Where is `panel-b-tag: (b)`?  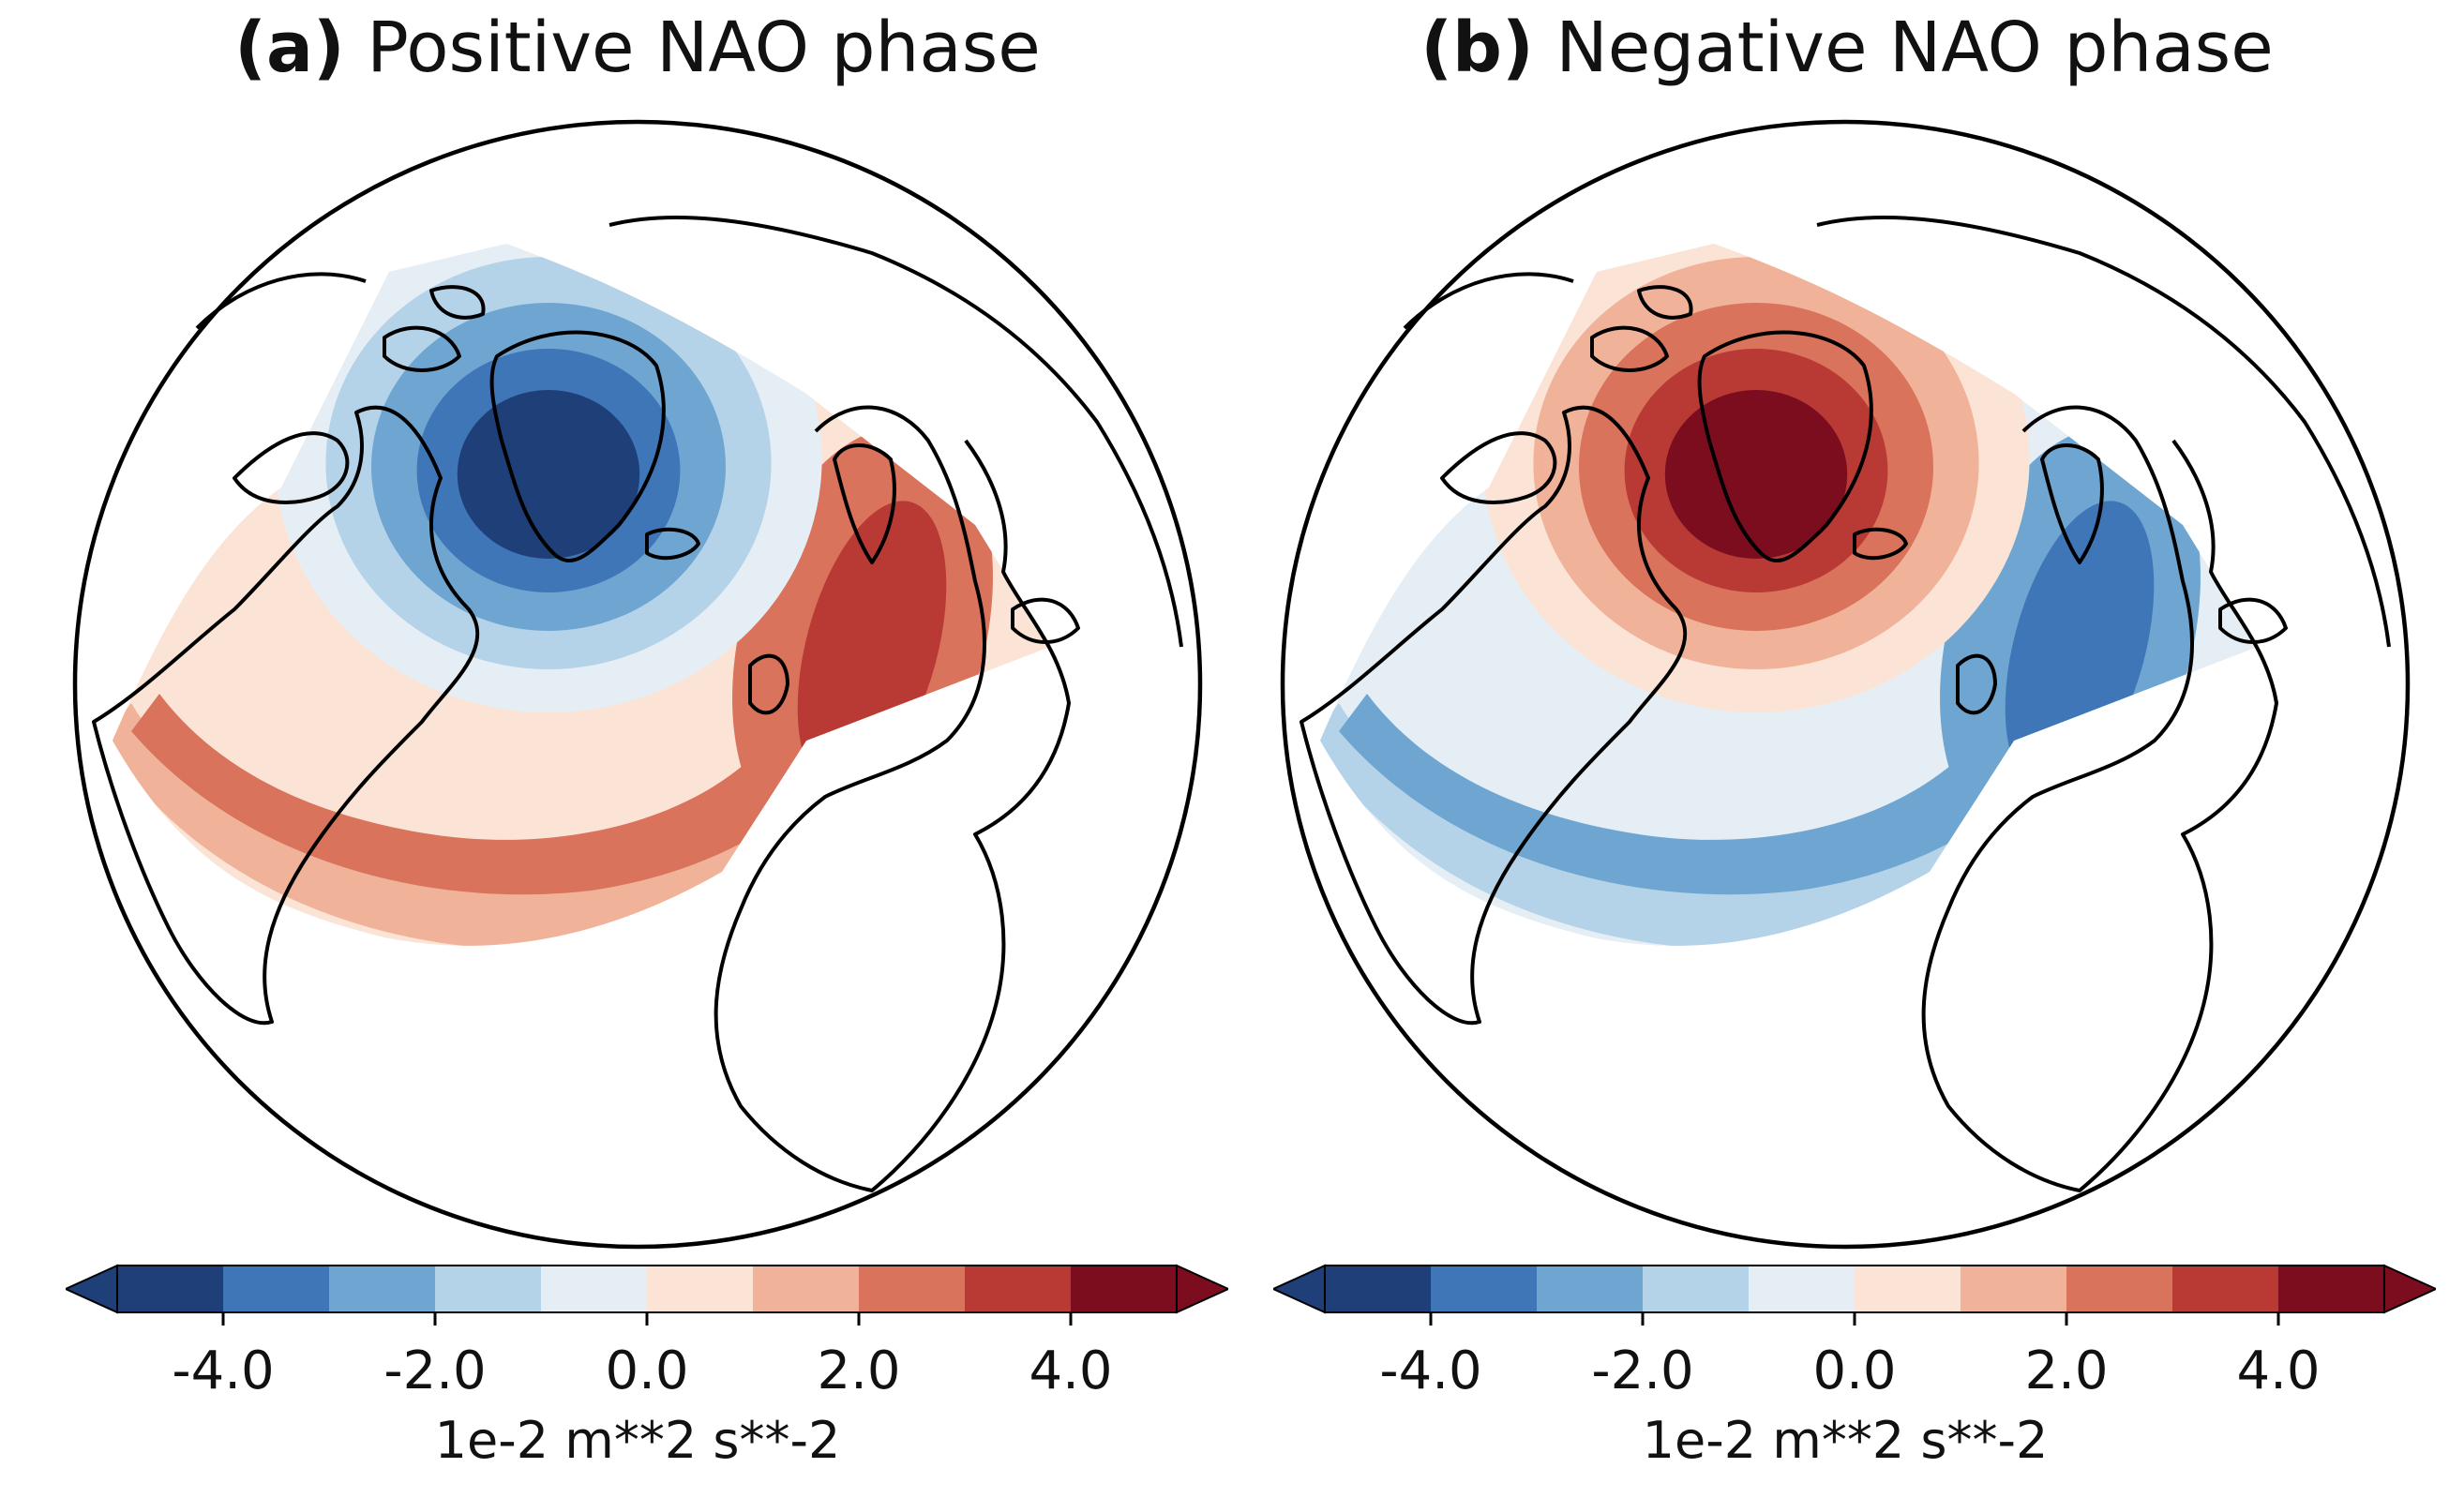
panel-b-tag: (b) is located at coordinates (1477, 47).